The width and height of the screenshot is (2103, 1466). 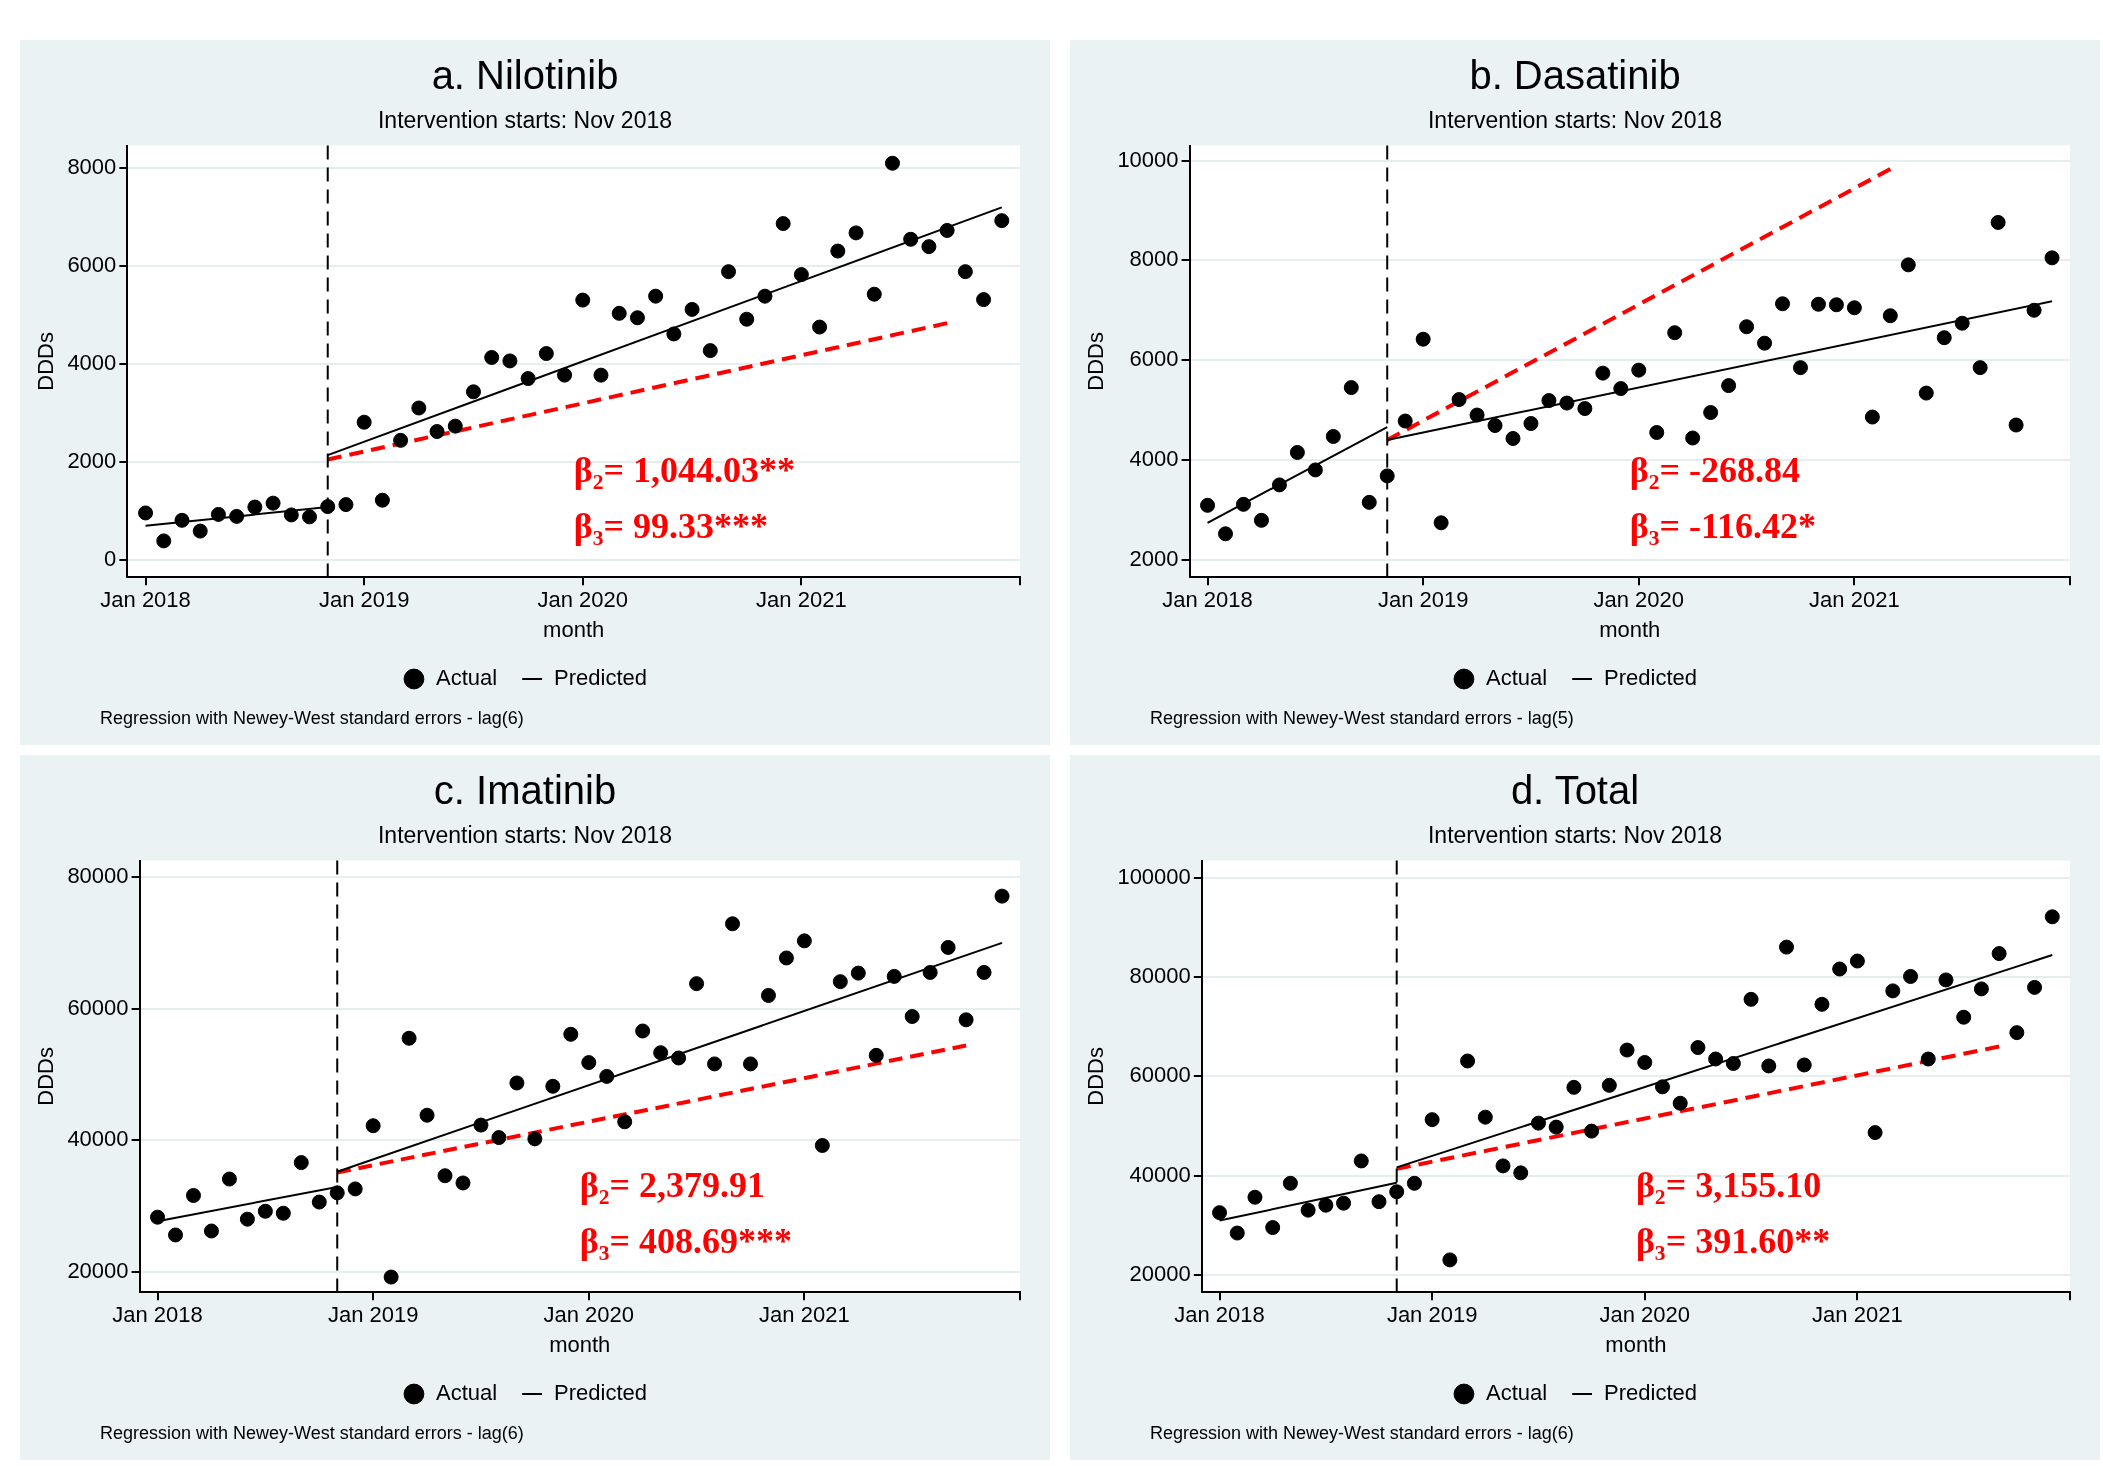 What do you see at coordinates (1715, 470) in the screenshot?
I see `annotation: β₂= -268.84` at bounding box center [1715, 470].